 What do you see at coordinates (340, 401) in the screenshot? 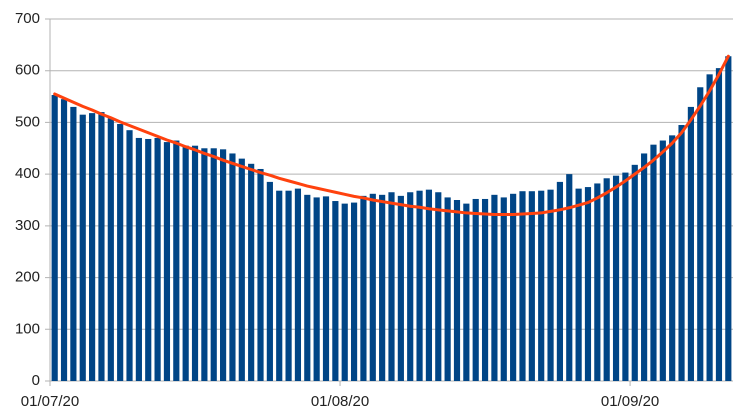
I see `x-tick-label: 01/08/20` at bounding box center [340, 401].